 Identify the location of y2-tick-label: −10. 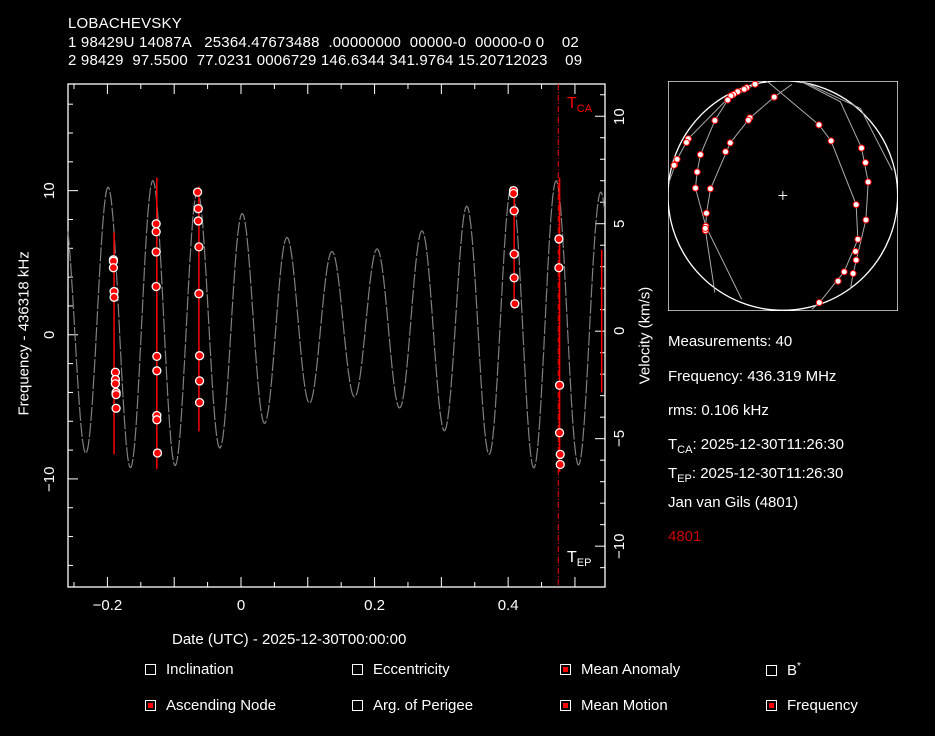
(619, 546).